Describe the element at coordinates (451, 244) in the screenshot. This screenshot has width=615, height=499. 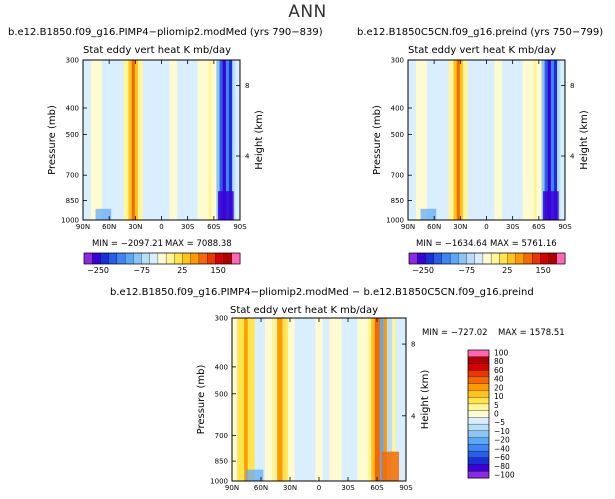
I see `panel2-min-label: MIN = −1634.64` at that location.